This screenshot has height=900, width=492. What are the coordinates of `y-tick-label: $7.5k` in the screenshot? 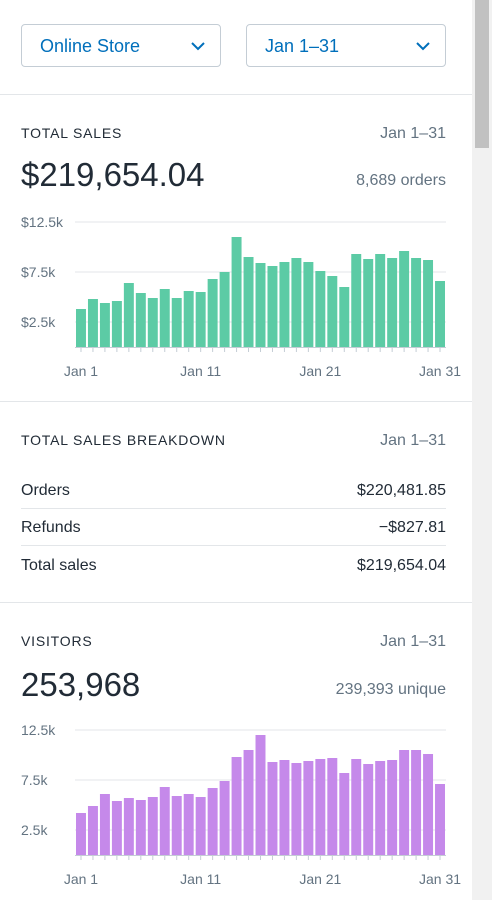 It's located at (38, 272).